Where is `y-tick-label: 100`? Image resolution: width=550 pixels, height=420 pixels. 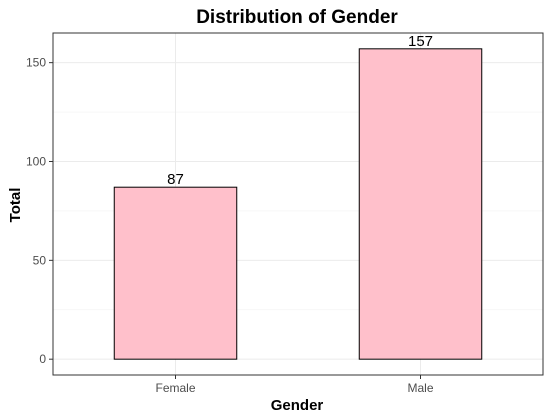
y-tick-label: 100 is located at coordinates (36, 161).